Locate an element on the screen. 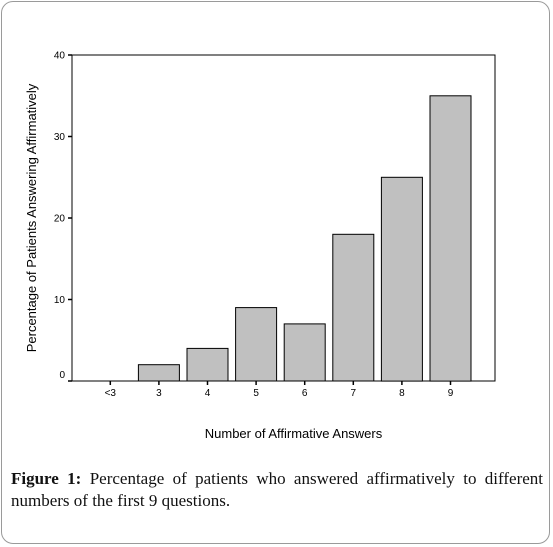 The height and width of the screenshot is (547, 553). x-tick-label: 3 is located at coordinates (159, 393).